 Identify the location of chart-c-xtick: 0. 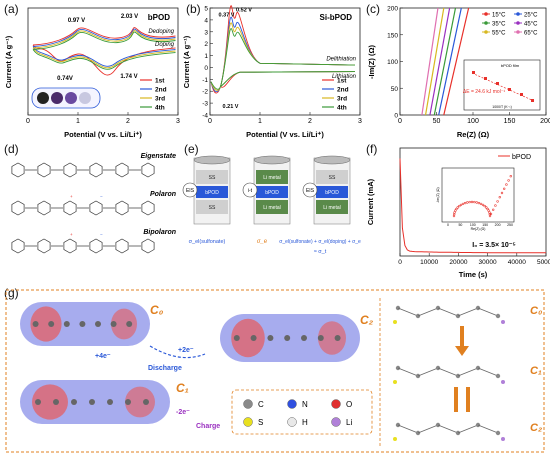
(400, 121).